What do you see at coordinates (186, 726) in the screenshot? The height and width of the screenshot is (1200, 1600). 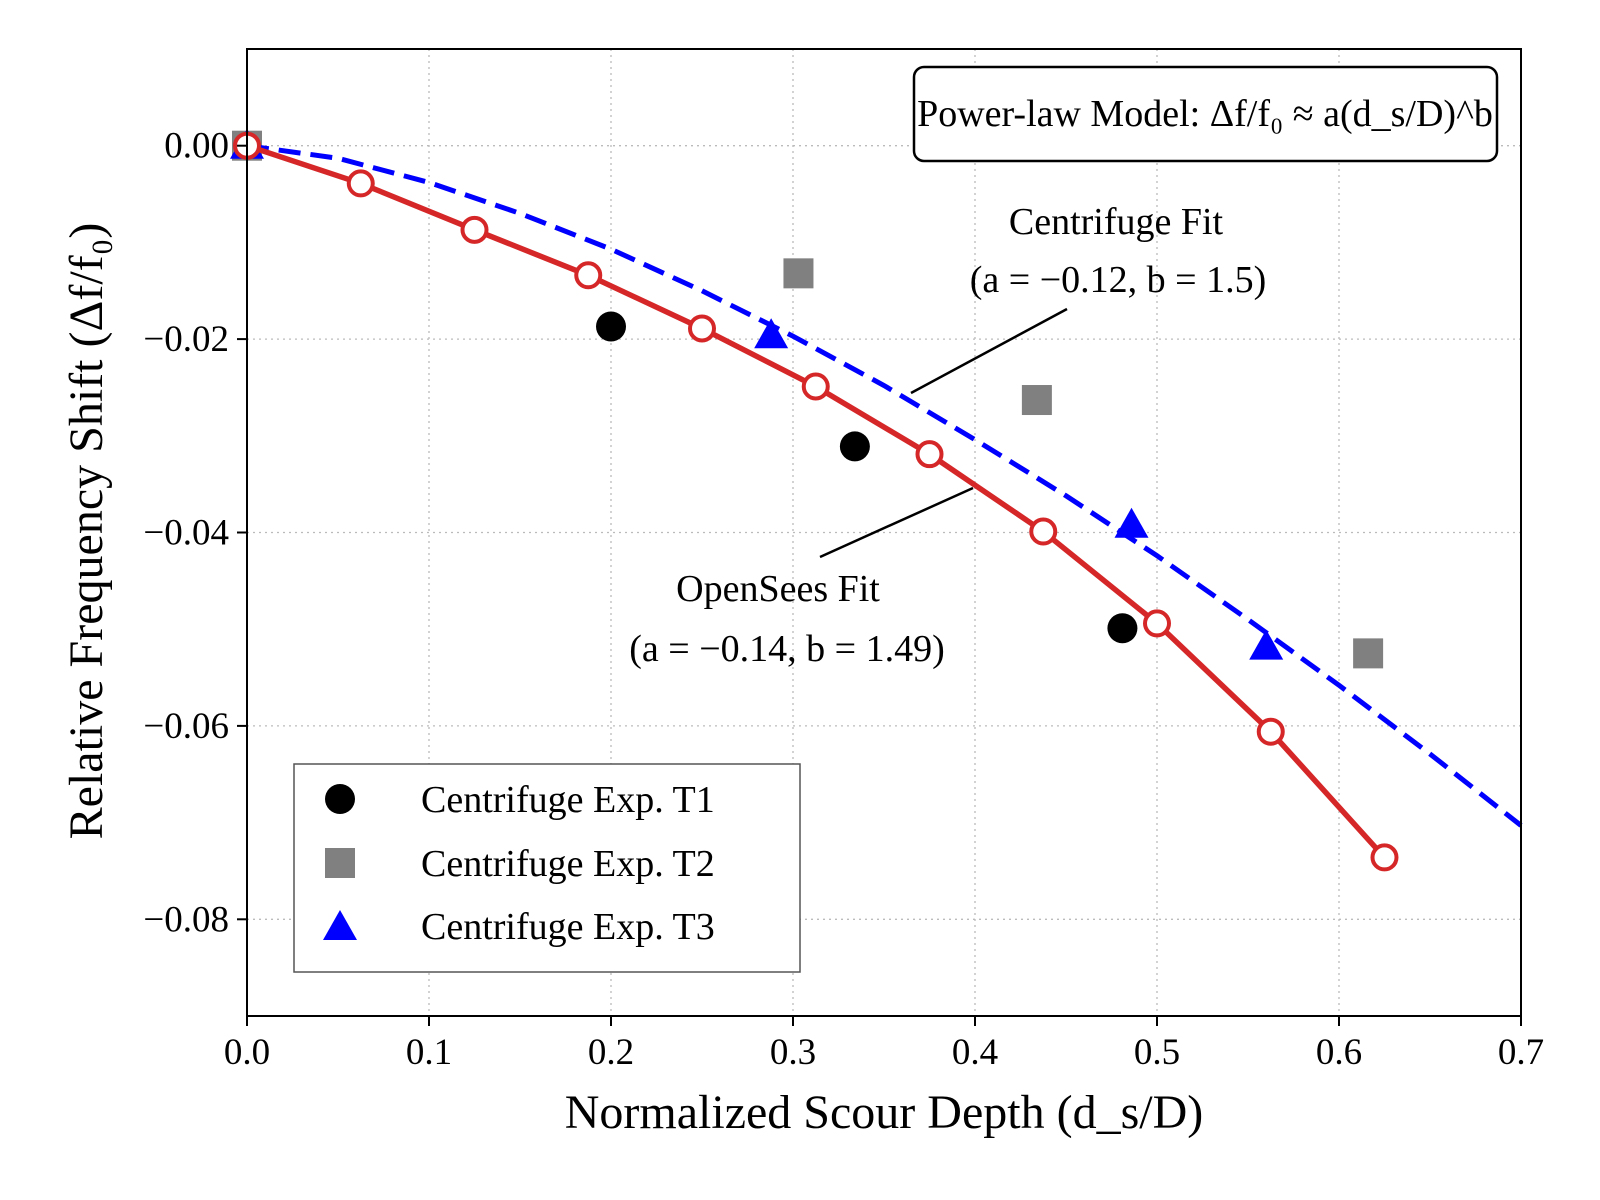 I see `y-tick-label: −0.06` at bounding box center [186, 726].